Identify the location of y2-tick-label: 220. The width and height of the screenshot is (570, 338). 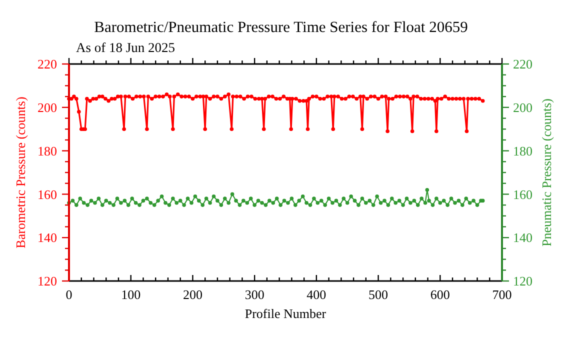
(522, 64).